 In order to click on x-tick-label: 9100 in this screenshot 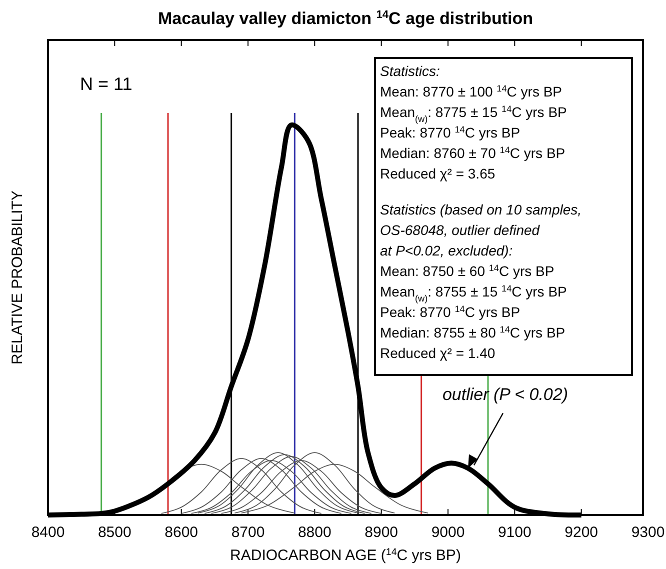, I will do `click(515, 532)`.